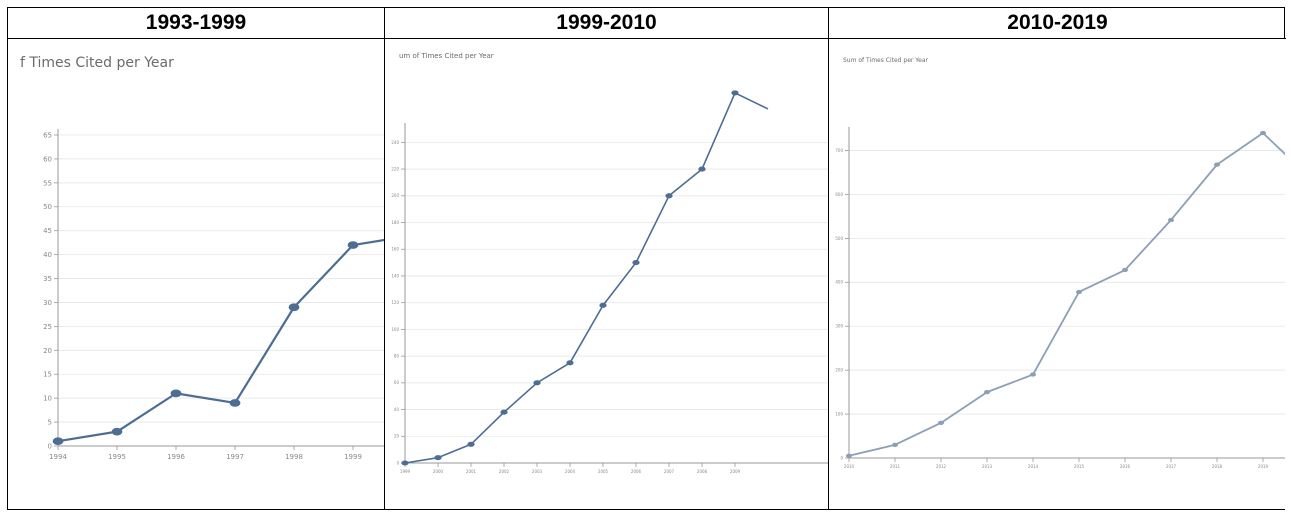  What do you see at coordinates (537, 471) in the screenshot?
I see `x-tick-label: 2003` at bounding box center [537, 471].